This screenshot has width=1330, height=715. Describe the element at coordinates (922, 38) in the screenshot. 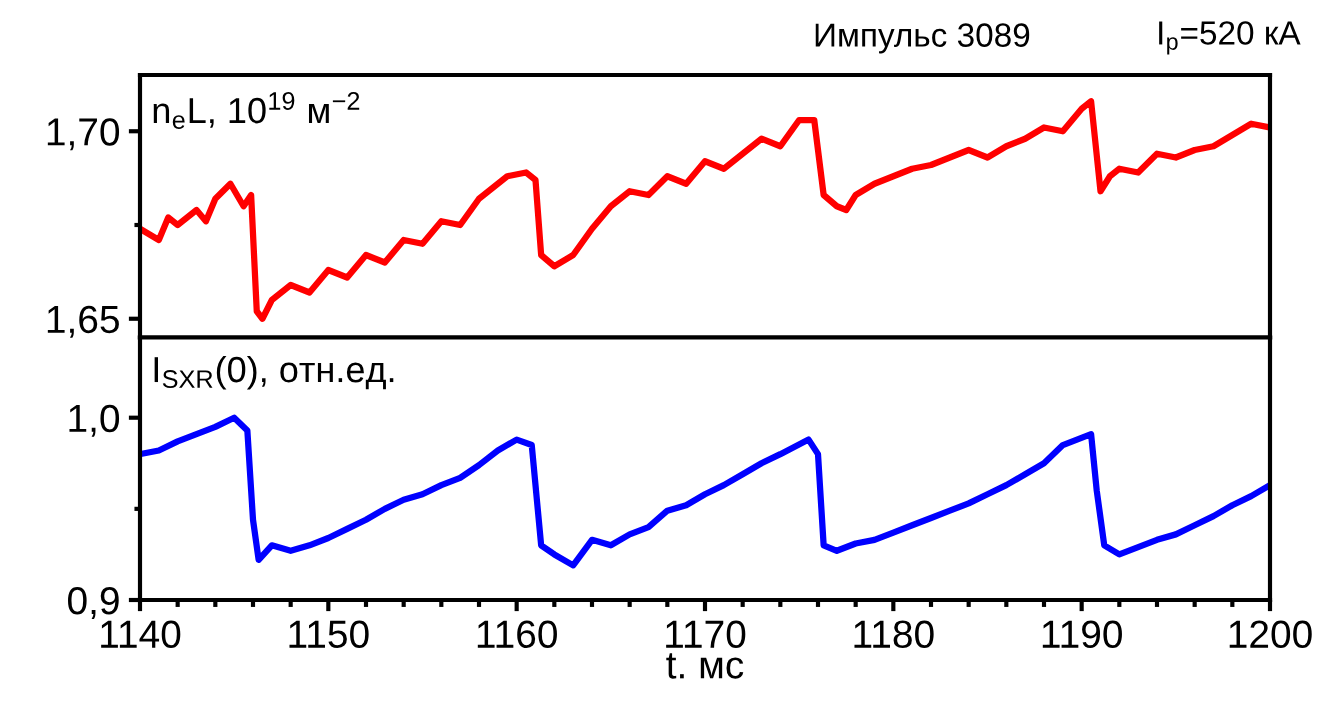

I see `chart-title: Импульс 3089` at that location.